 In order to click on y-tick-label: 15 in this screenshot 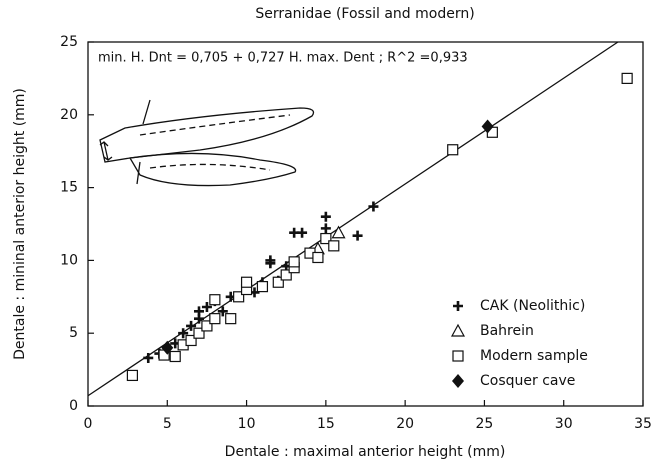, I will do `click(69, 188)`.